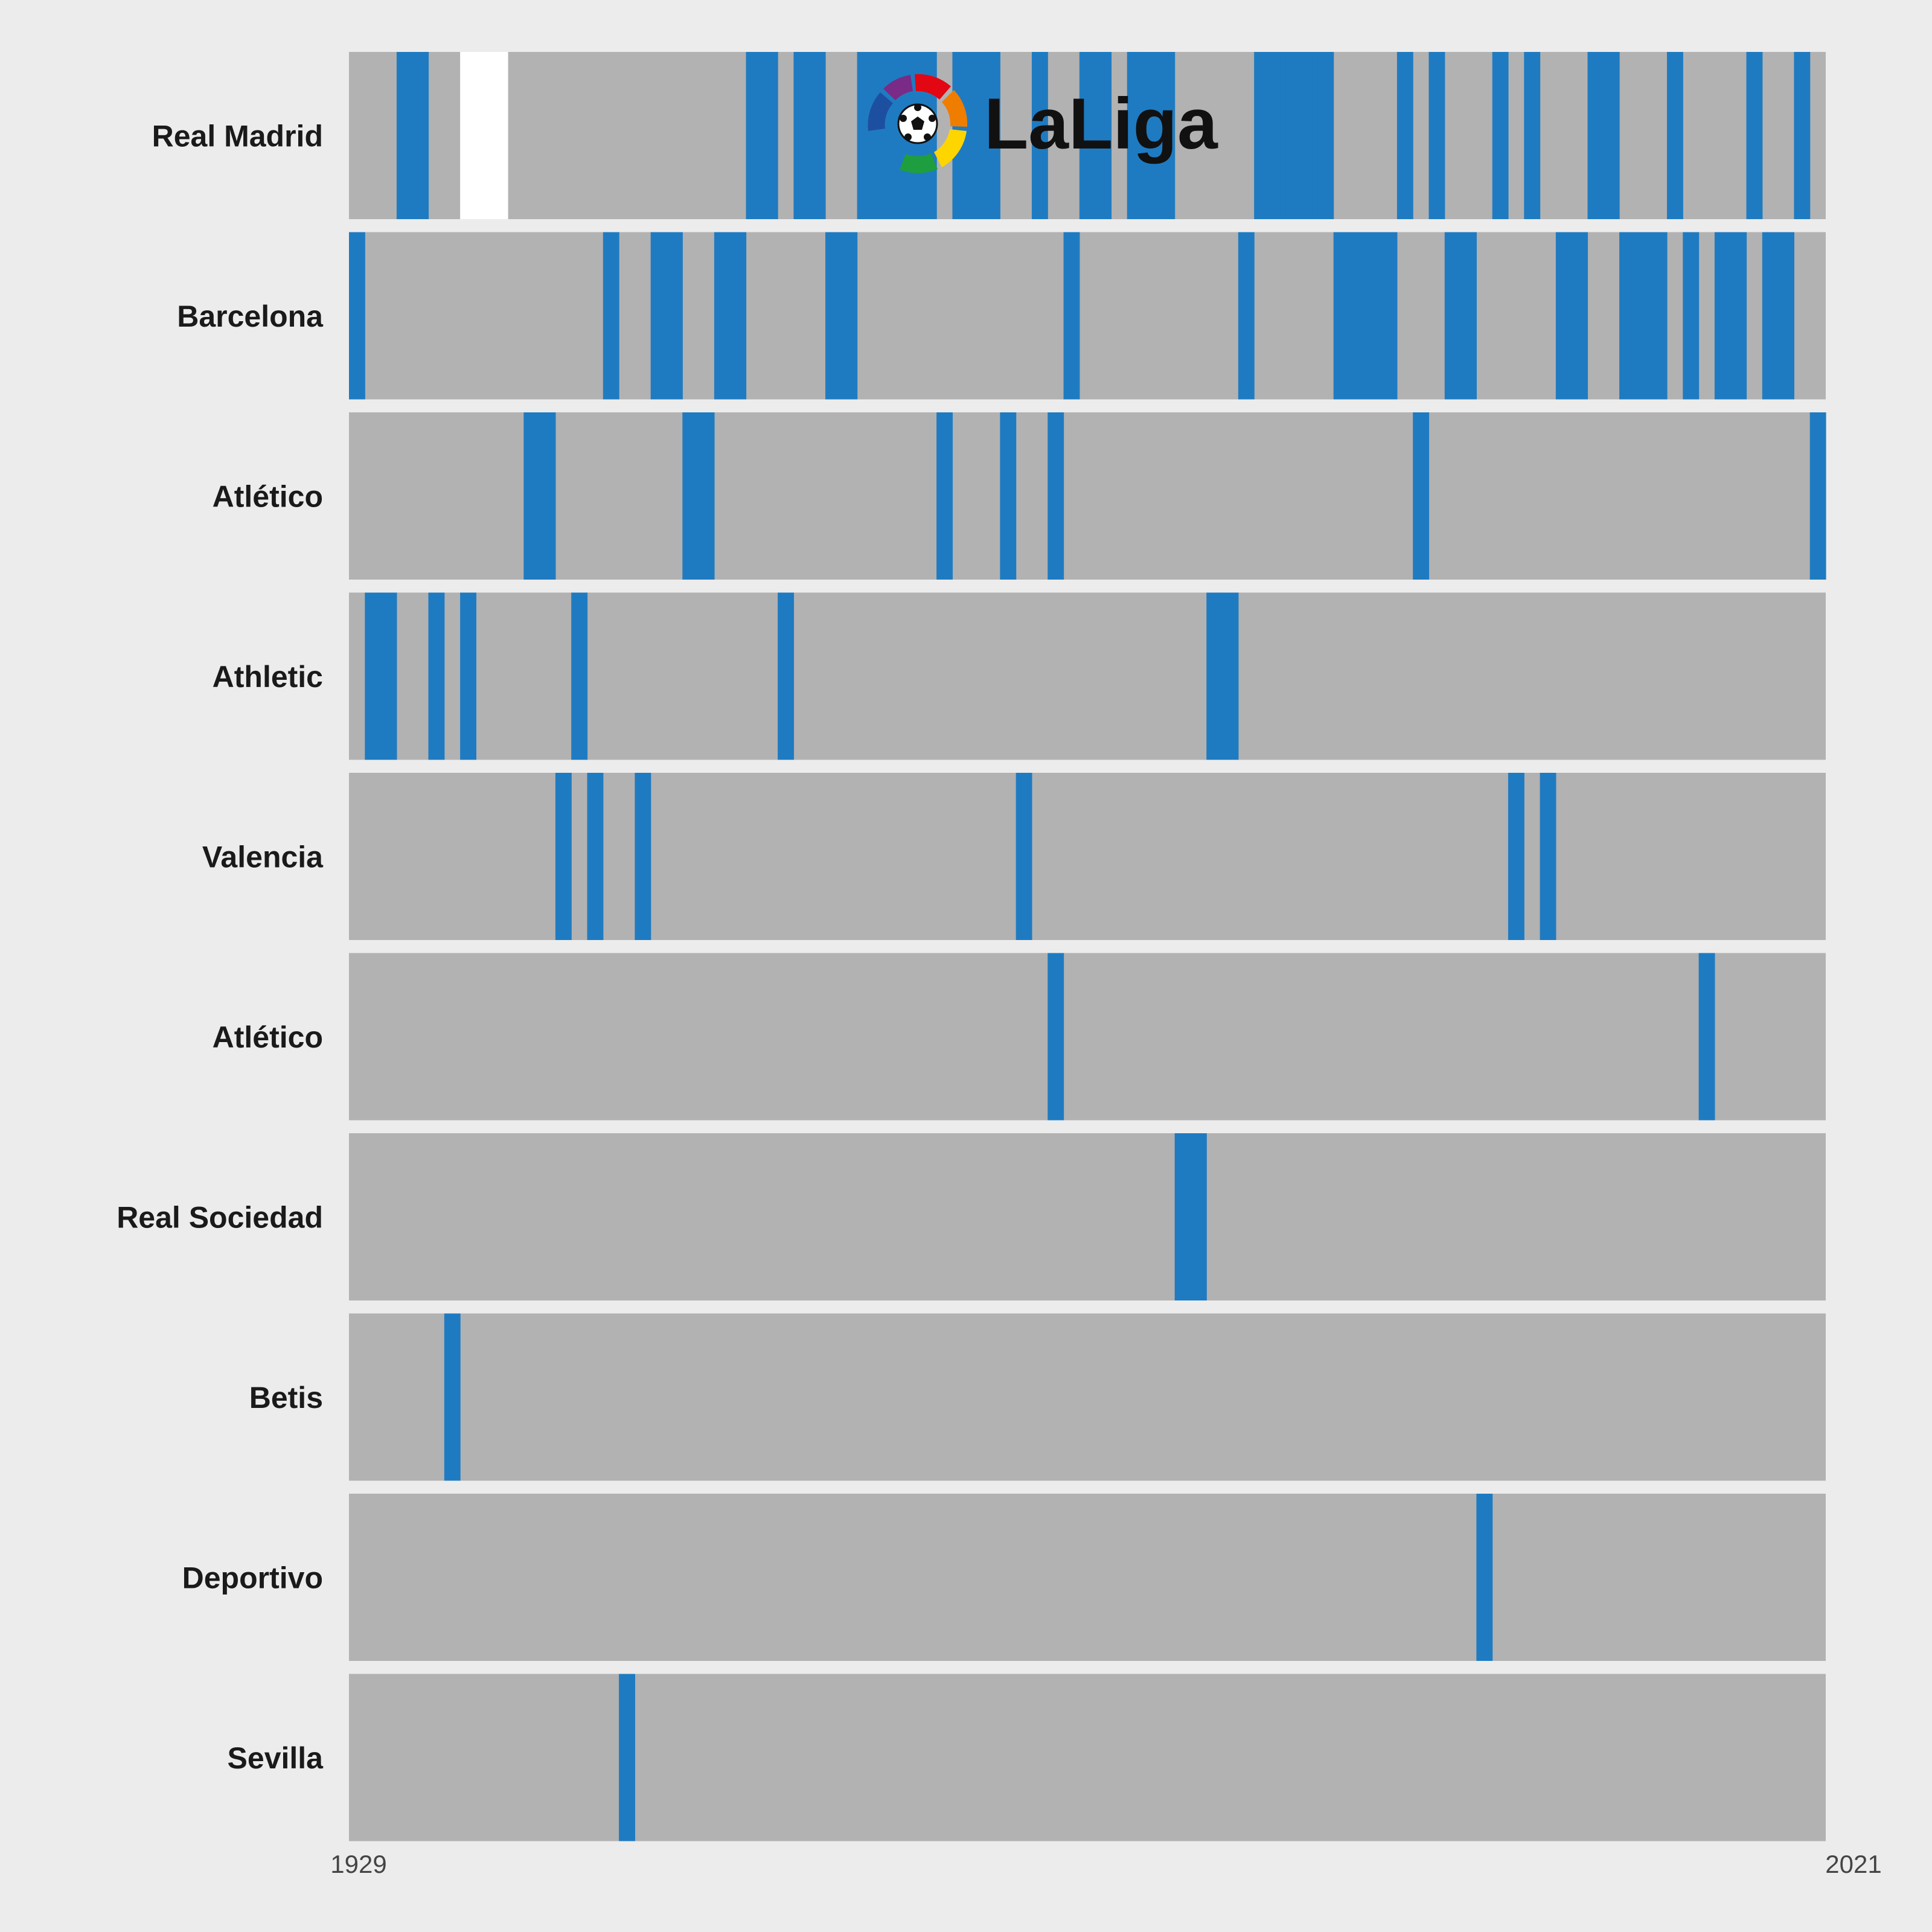 This screenshot has height=1932, width=1932. Describe the element at coordinates (918, 124) in the screenshot. I see `laliga-emblem-icon` at that location.